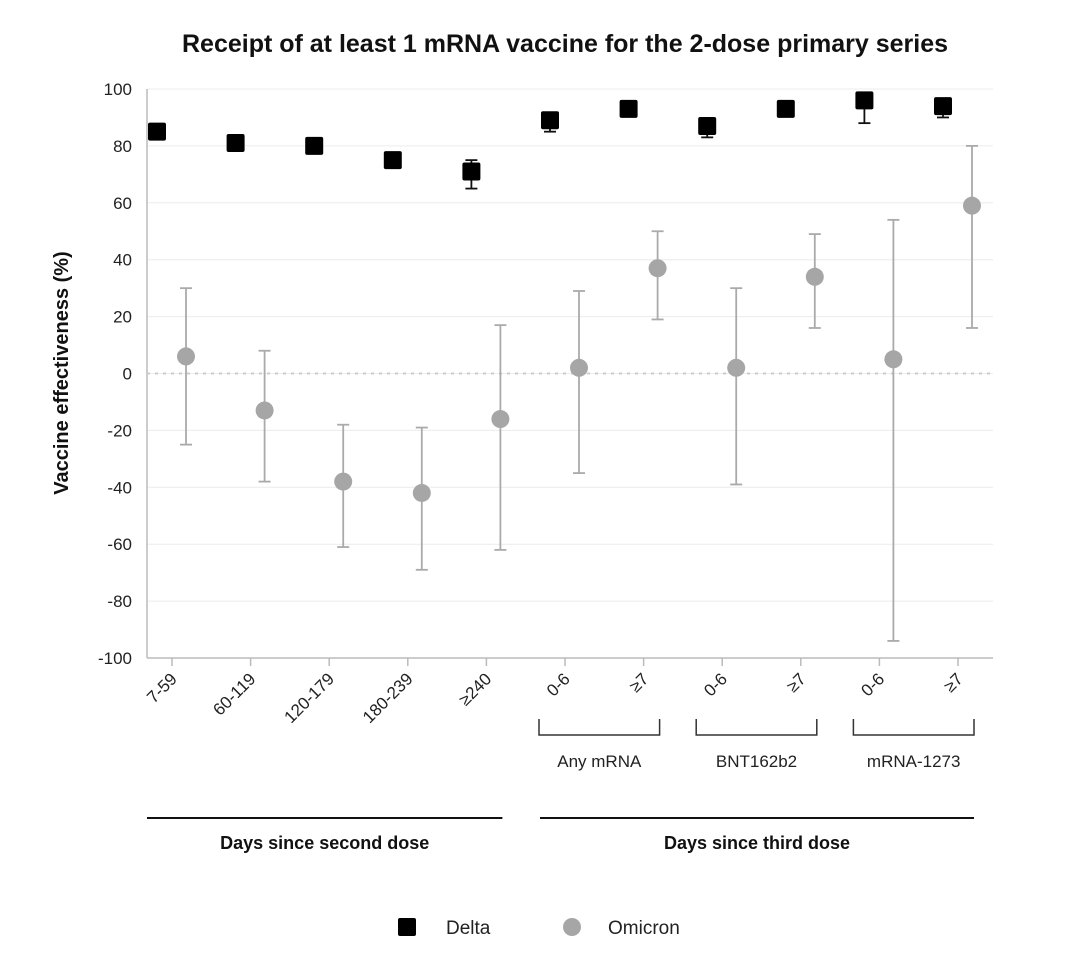  I want to click on group-label: Any mRNA, so click(599, 761).